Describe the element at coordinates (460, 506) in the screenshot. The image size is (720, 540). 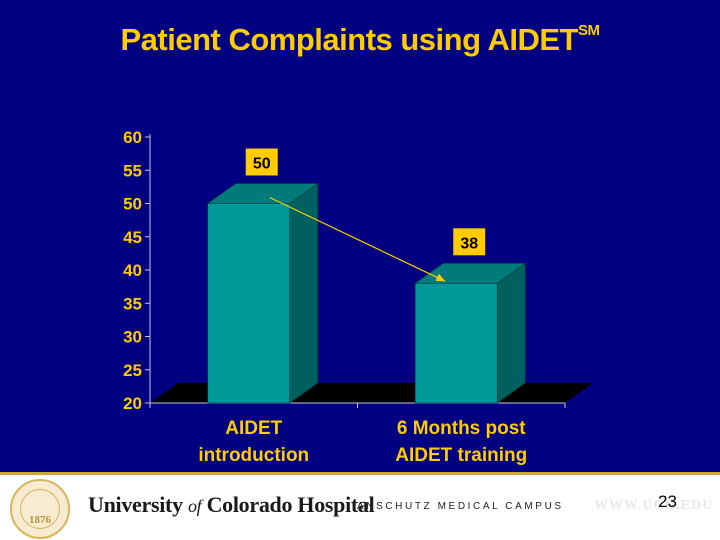
I see `campus-name: ANSCHUTZ MEDICAL CAMPUS` at that location.